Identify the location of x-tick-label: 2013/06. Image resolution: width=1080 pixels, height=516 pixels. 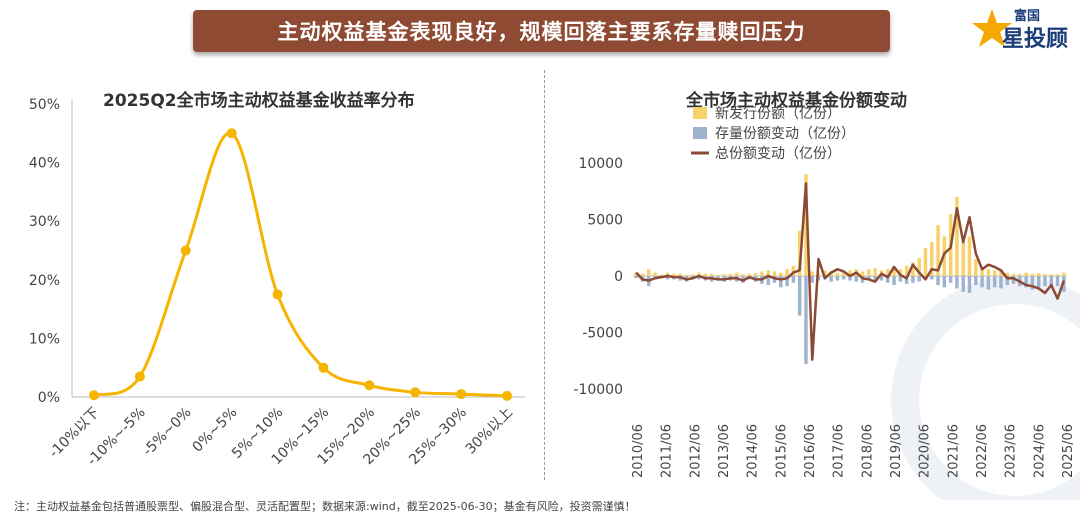
(724, 451).